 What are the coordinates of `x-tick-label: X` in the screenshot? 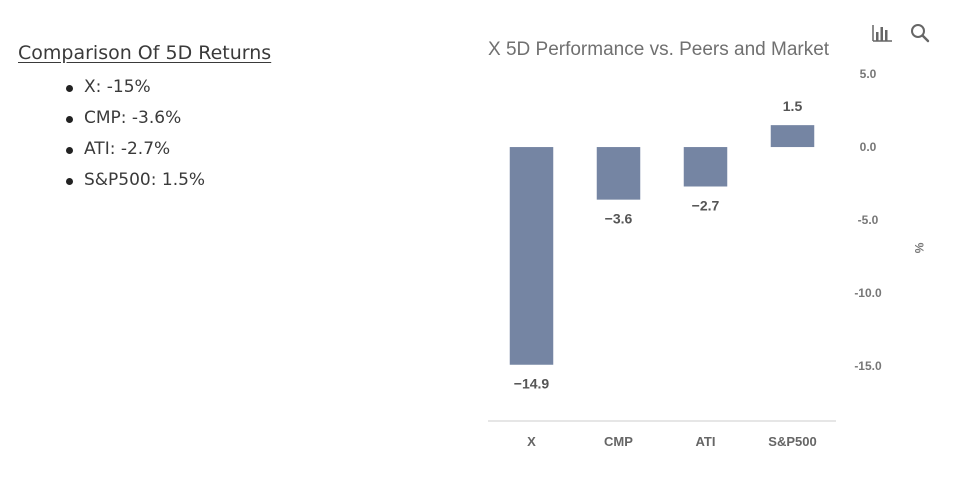 It's located at (531, 441).